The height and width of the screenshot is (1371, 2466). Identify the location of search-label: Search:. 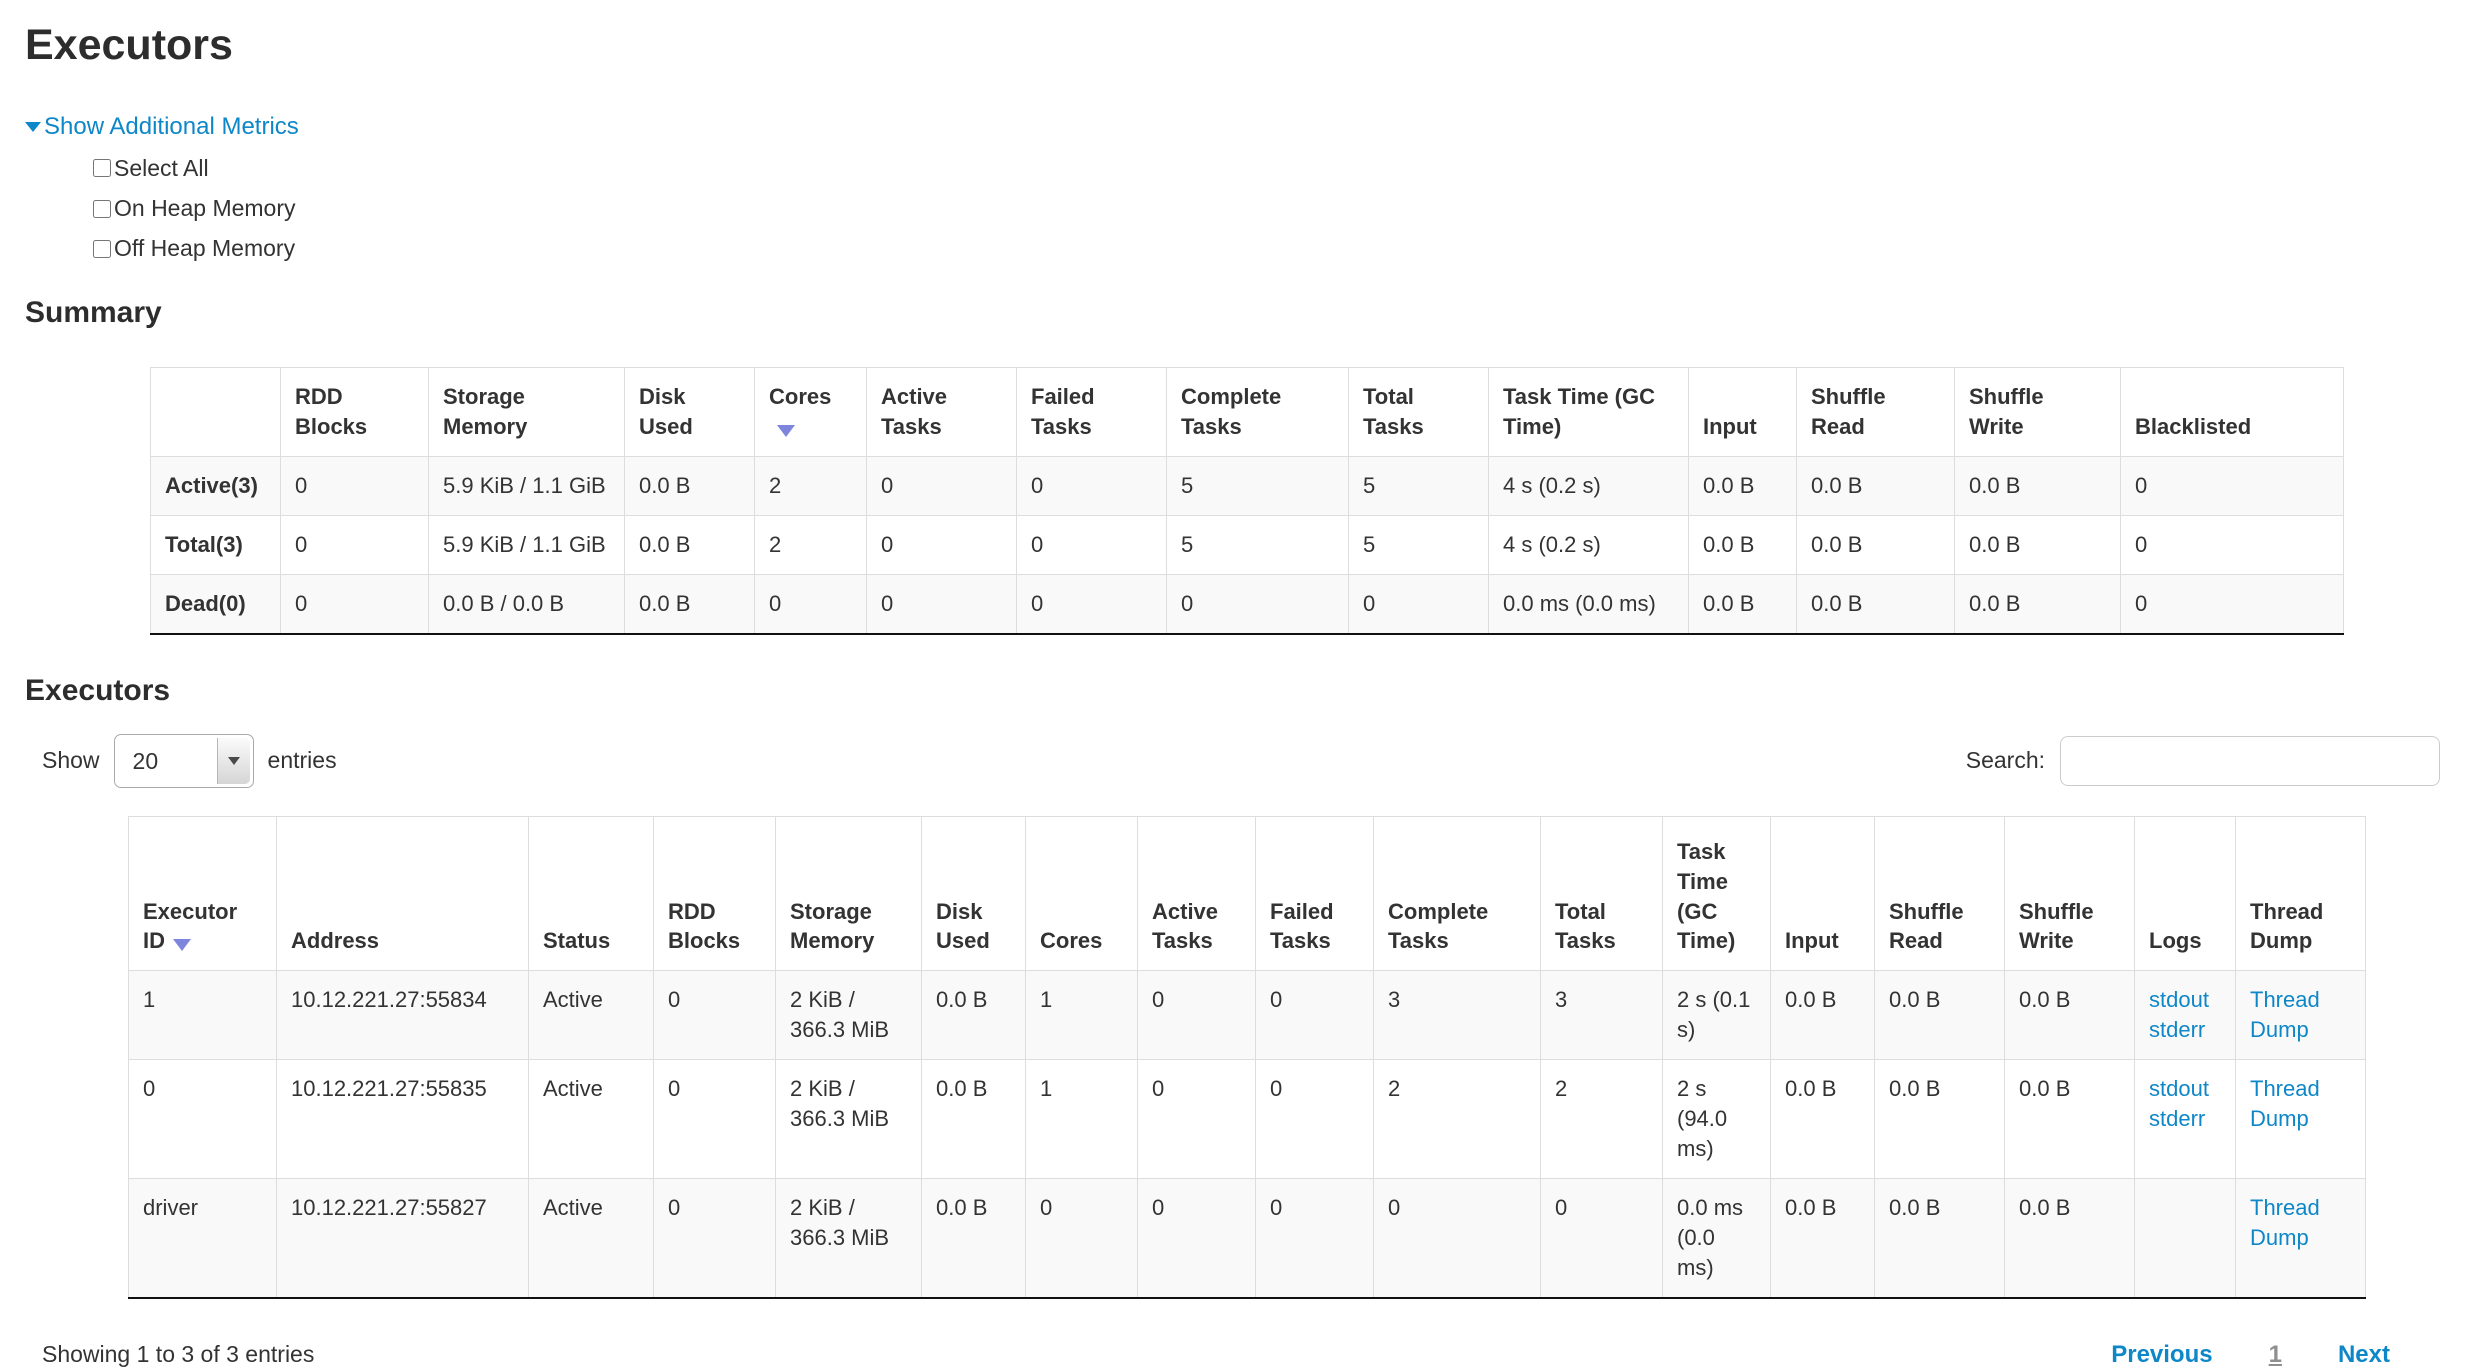
(2005, 760).